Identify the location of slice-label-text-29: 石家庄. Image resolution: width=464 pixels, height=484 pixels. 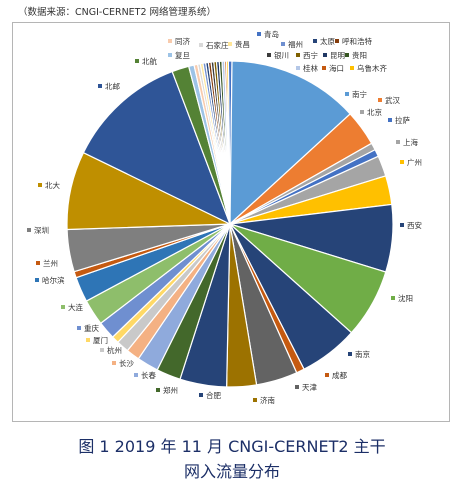
(217, 45).